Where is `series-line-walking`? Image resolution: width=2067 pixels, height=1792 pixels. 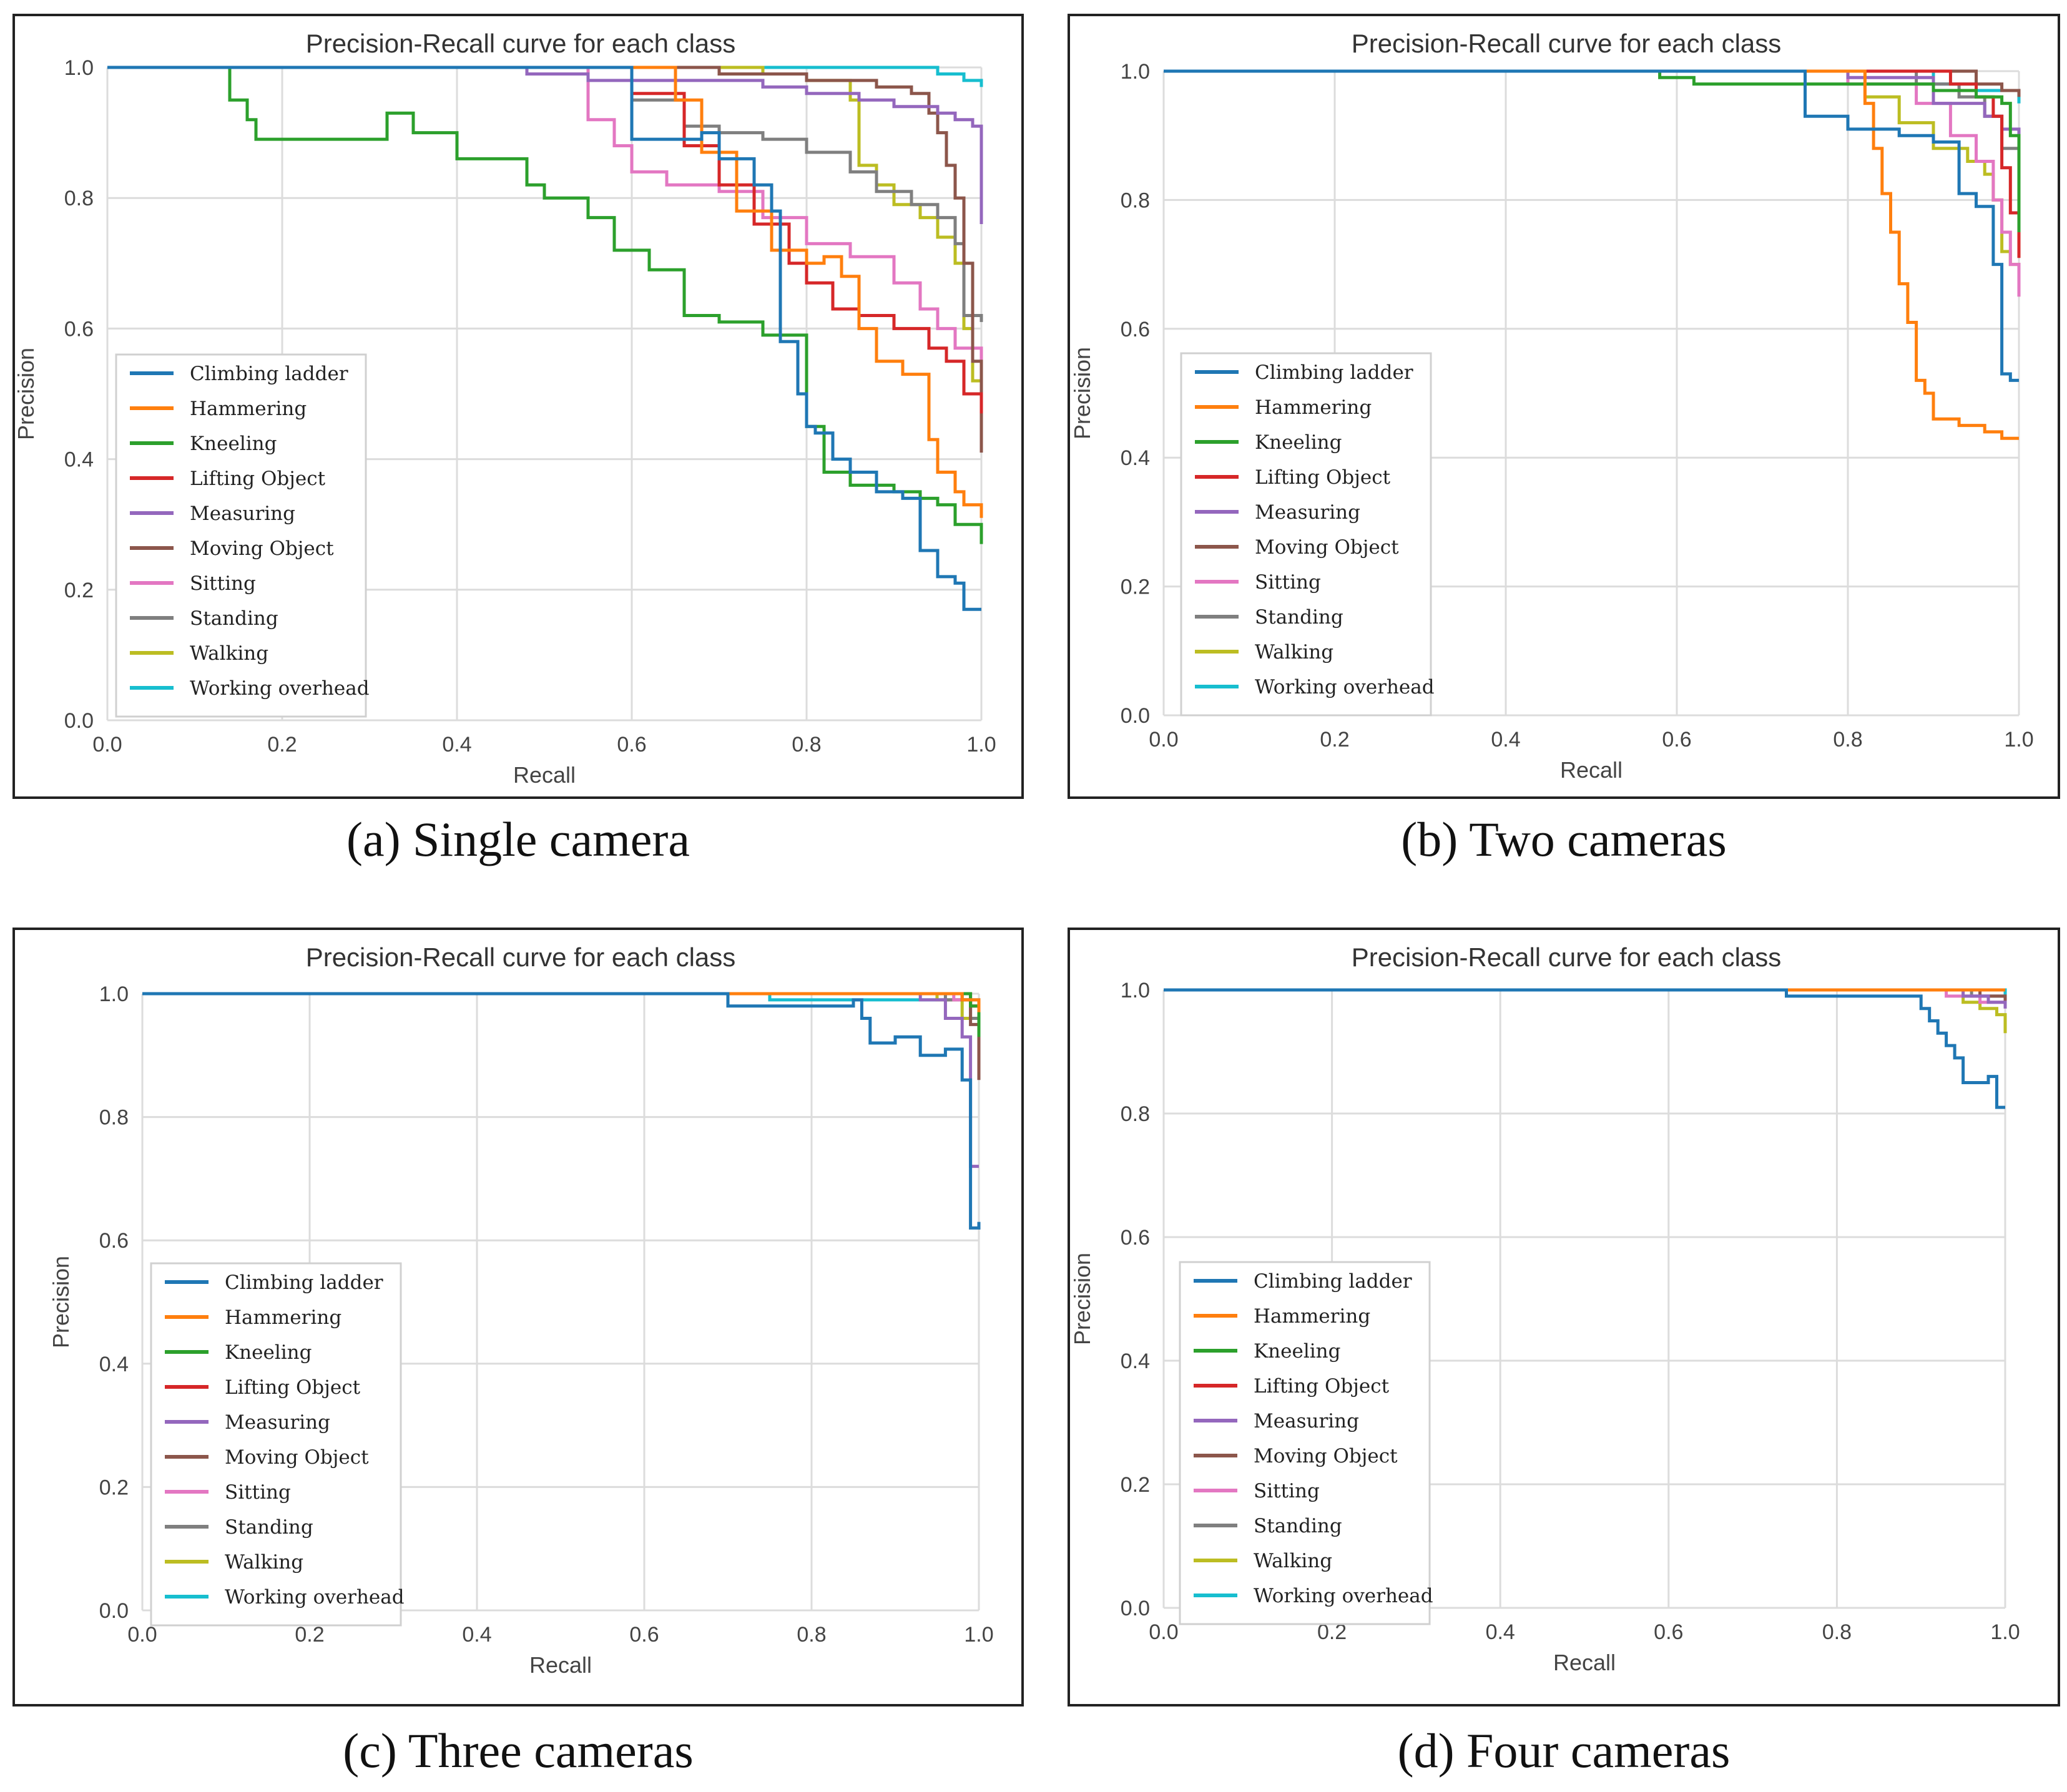 series-line-walking is located at coordinates (545, 233).